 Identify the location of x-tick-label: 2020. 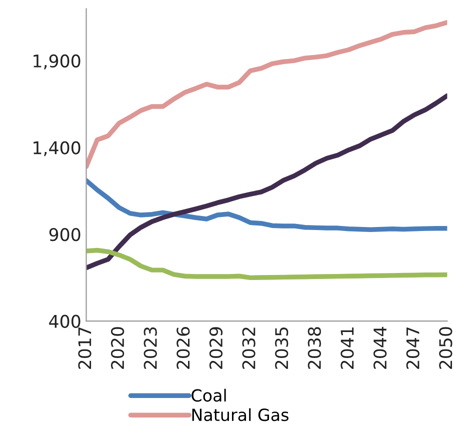
(117, 348).